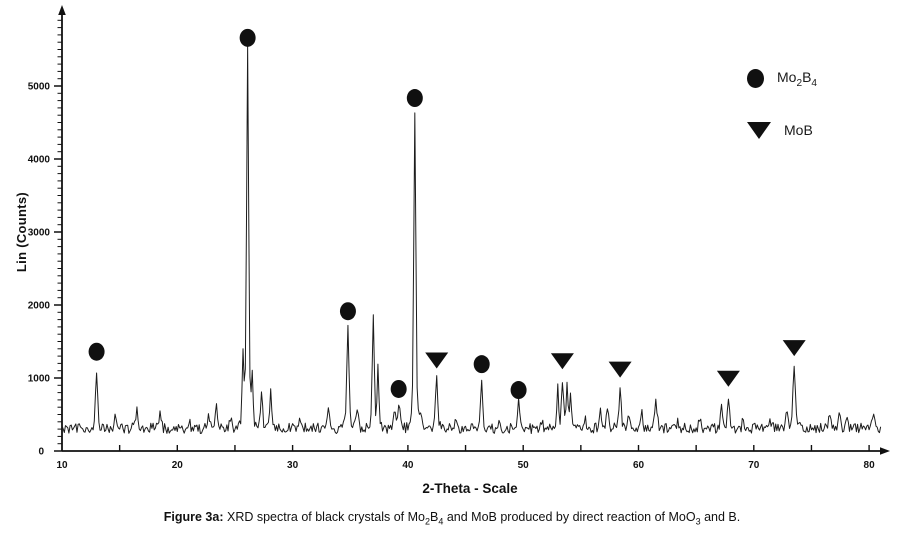 The image size is (904, 538). I want to click on x-axis-title: 2-Theta - Scale, so click(470, 488).